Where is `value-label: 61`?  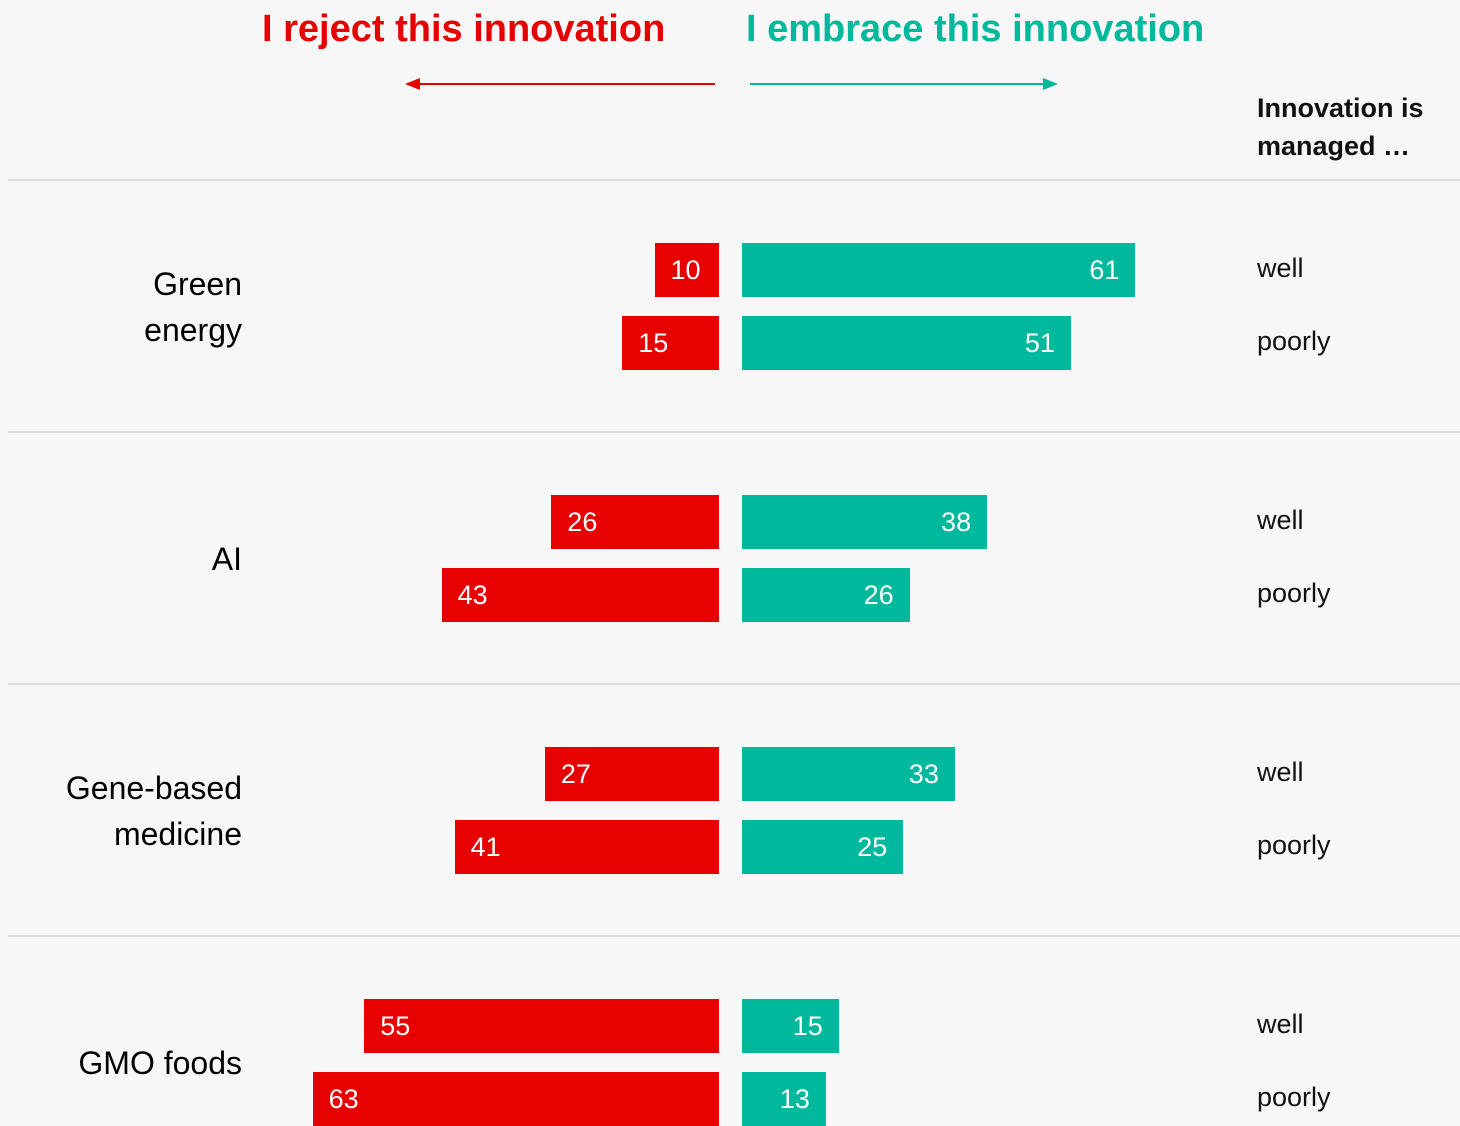 value-label: 61 is located at coordinates (1104, 270).